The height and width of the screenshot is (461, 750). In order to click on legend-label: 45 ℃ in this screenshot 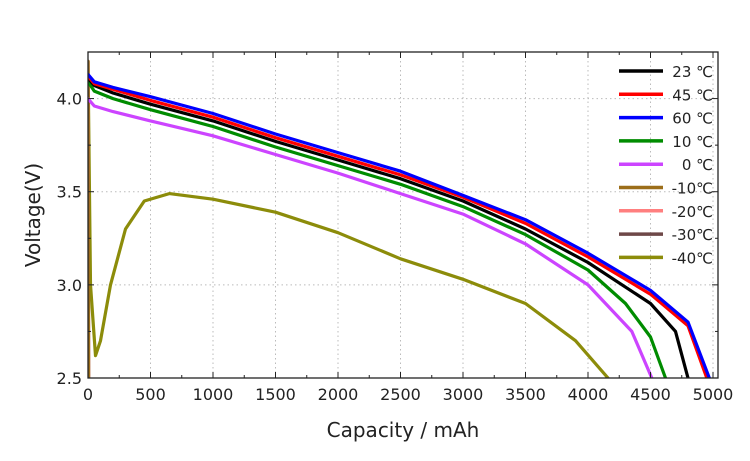, I will do `click(692, 95)`.